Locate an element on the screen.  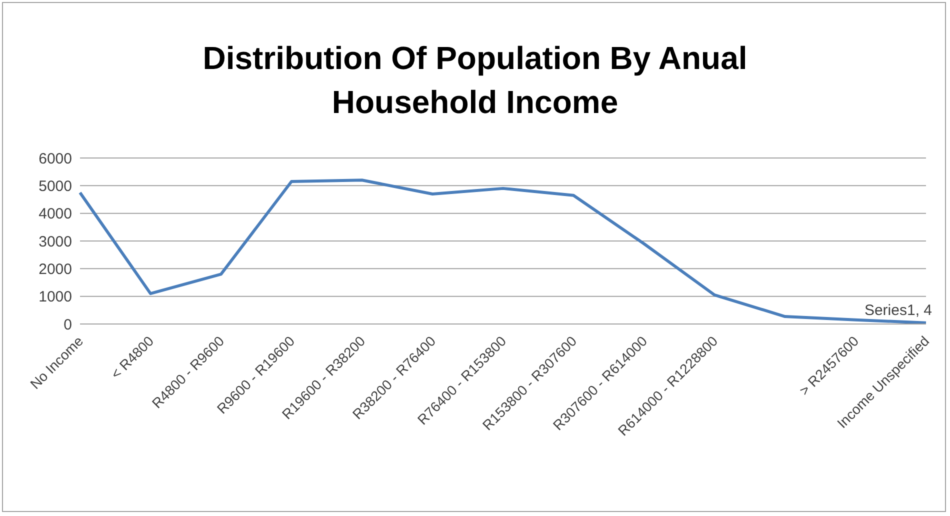
chart-title: Distribution Of Population By Anual Household Income is located at coordinates (475, 80).